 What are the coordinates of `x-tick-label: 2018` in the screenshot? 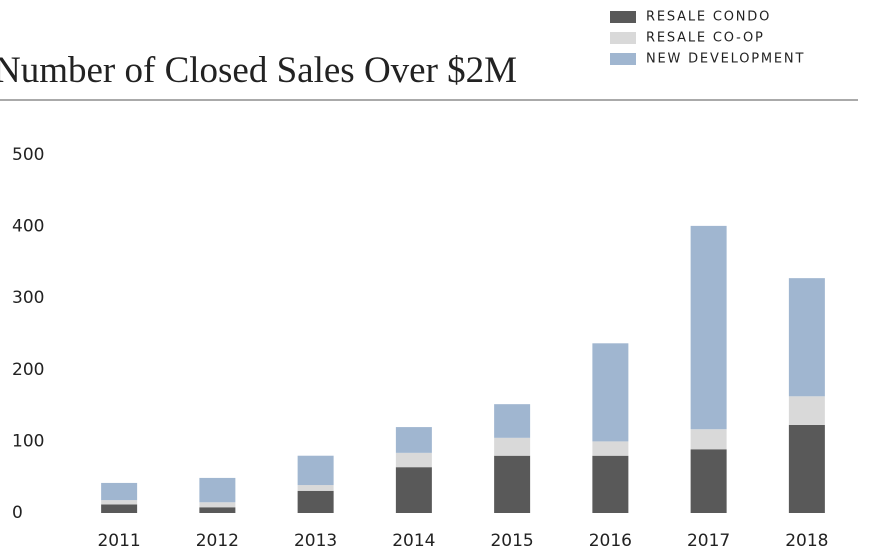 It's located at (806, 541).